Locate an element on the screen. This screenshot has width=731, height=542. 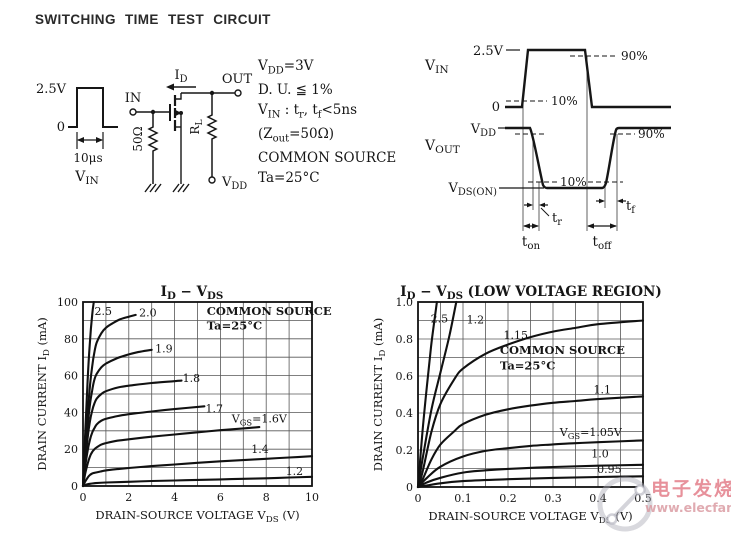
vout-label: VOUT is located at coordinates (442, 147).